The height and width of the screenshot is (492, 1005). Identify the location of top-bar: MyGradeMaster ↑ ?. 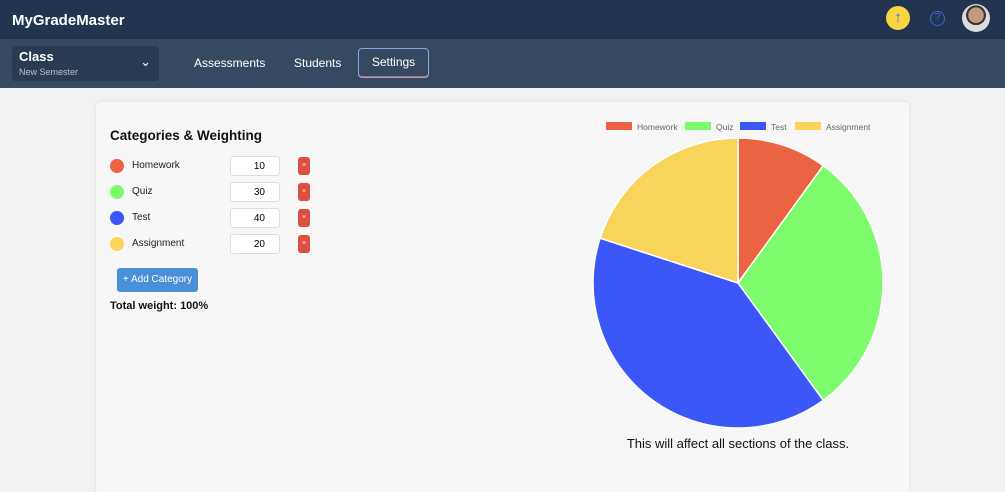
(502, 19).